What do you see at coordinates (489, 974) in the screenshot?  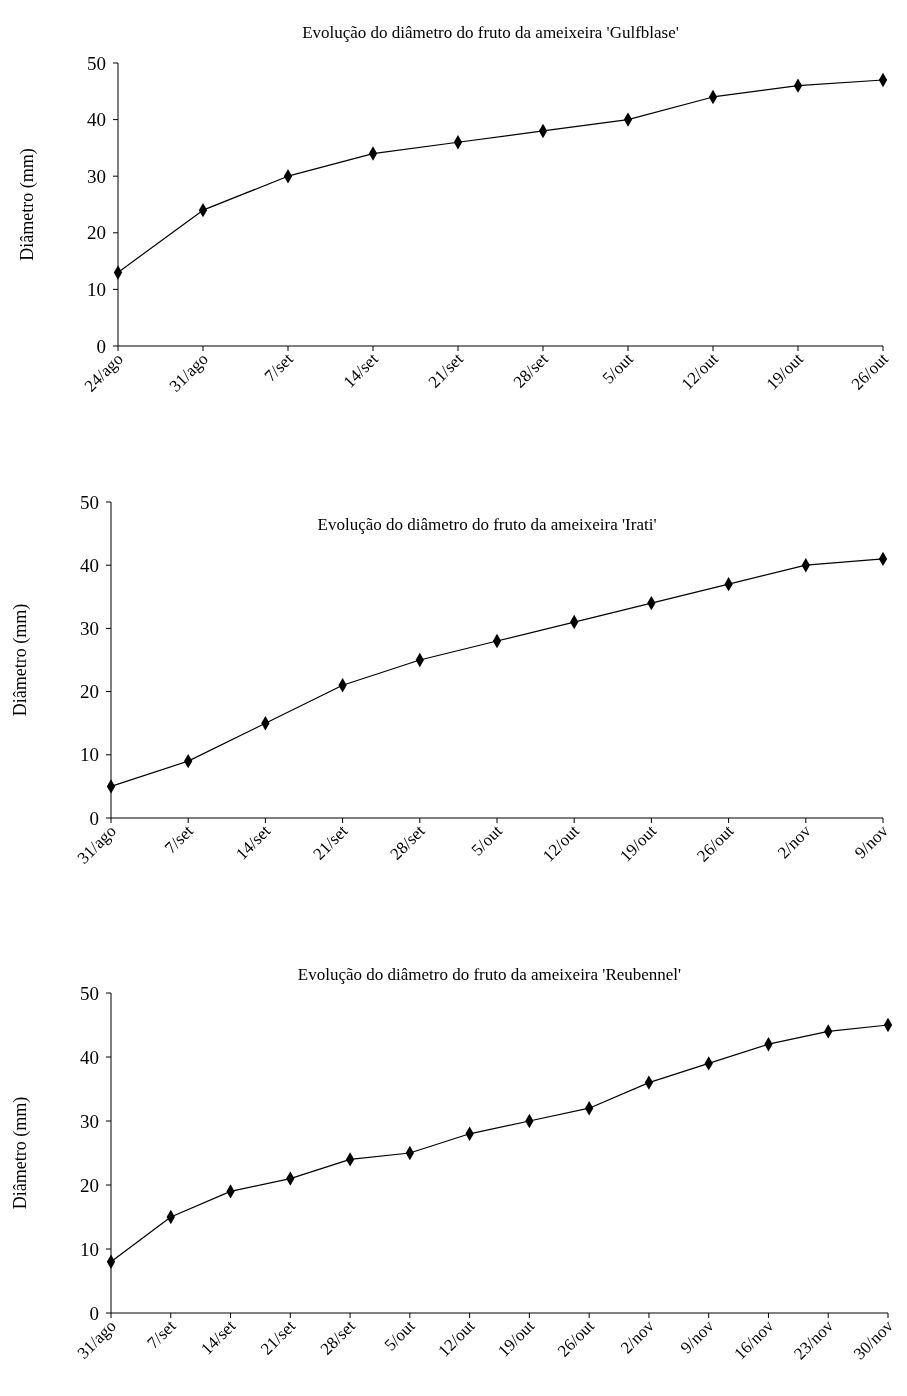 I see `chart-title: Evolução do diâmetro do fruto da ameixeira 'Reubennel'` at bounding box center [489, 974].